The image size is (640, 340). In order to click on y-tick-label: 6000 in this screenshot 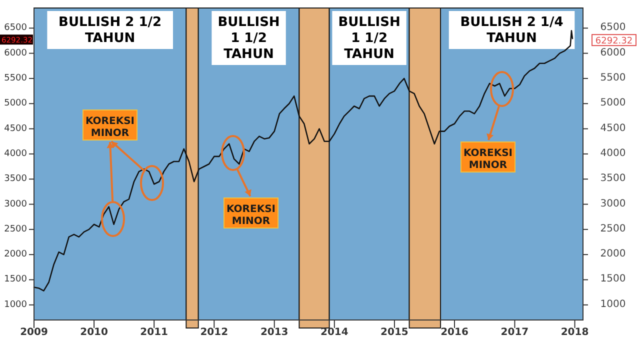, I will do `click(16, 53)`.